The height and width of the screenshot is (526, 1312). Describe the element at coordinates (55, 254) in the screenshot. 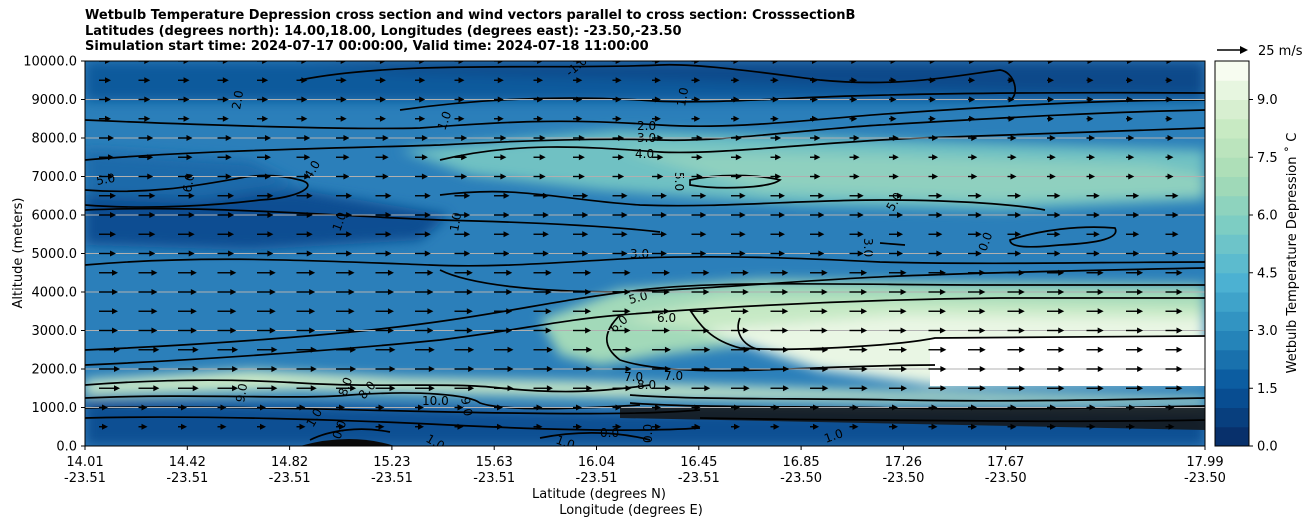

I see `y-tick-label: 5000.0` at that location.